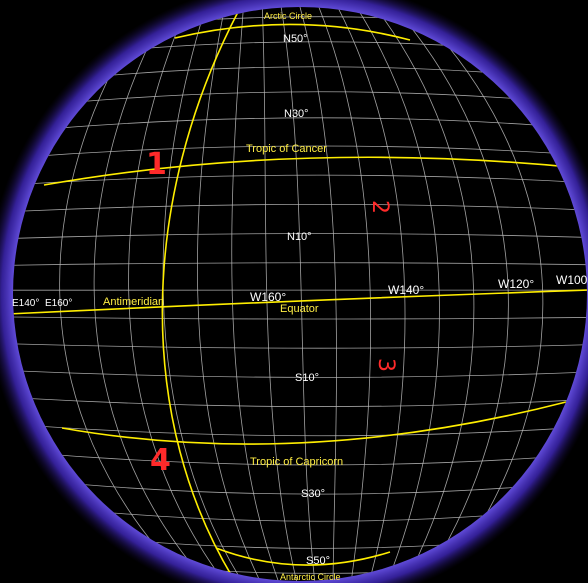  I want to click on lat-label-s10: S10°, so click(307, 378).